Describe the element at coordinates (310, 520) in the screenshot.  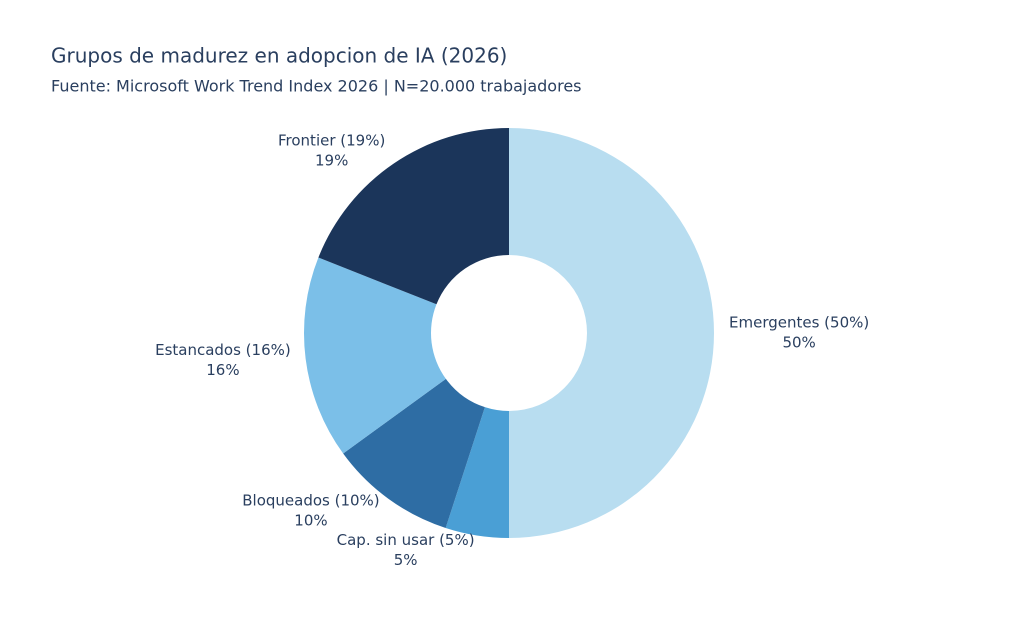
I see `slice-value-label: 10%` at that location.